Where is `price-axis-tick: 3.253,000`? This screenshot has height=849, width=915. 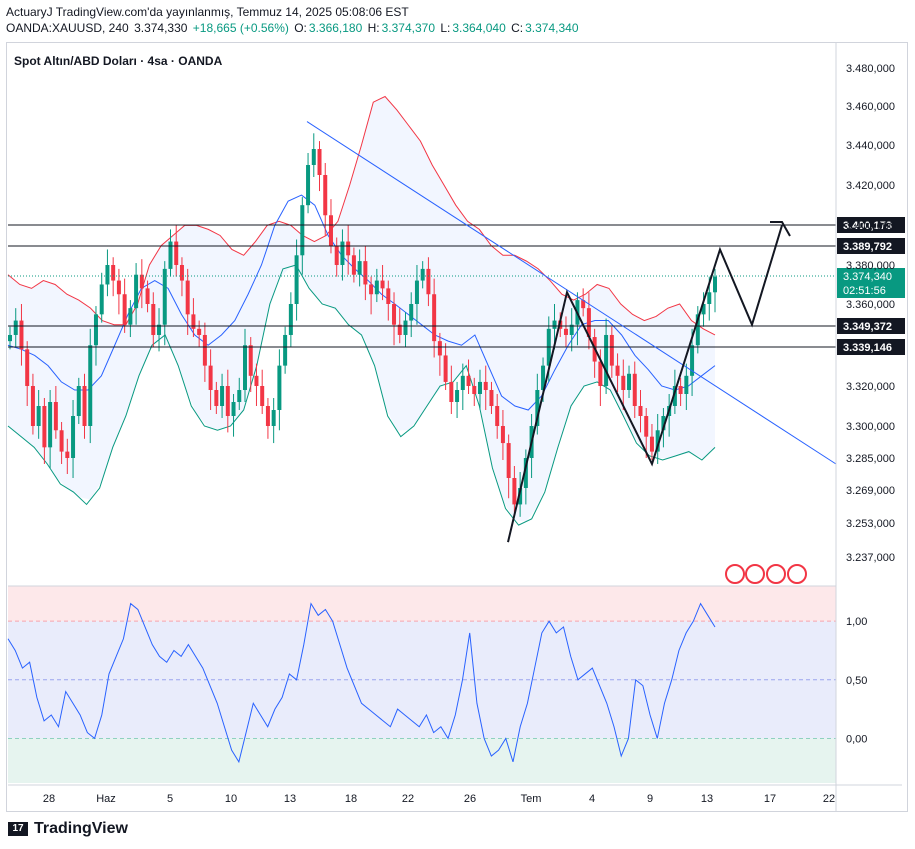 price-axis-tick: 3.253,000 is located at coordinates (870, 524).